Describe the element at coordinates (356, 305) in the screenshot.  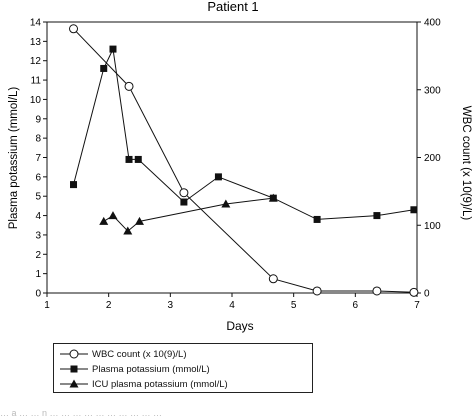
I see `x-tick-label: 6` at that location.